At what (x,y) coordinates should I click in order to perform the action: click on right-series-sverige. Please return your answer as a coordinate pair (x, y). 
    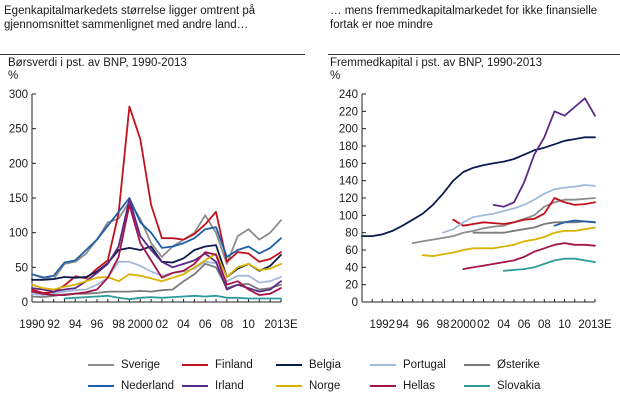
    Looking at the image, I should click on (503, 221).